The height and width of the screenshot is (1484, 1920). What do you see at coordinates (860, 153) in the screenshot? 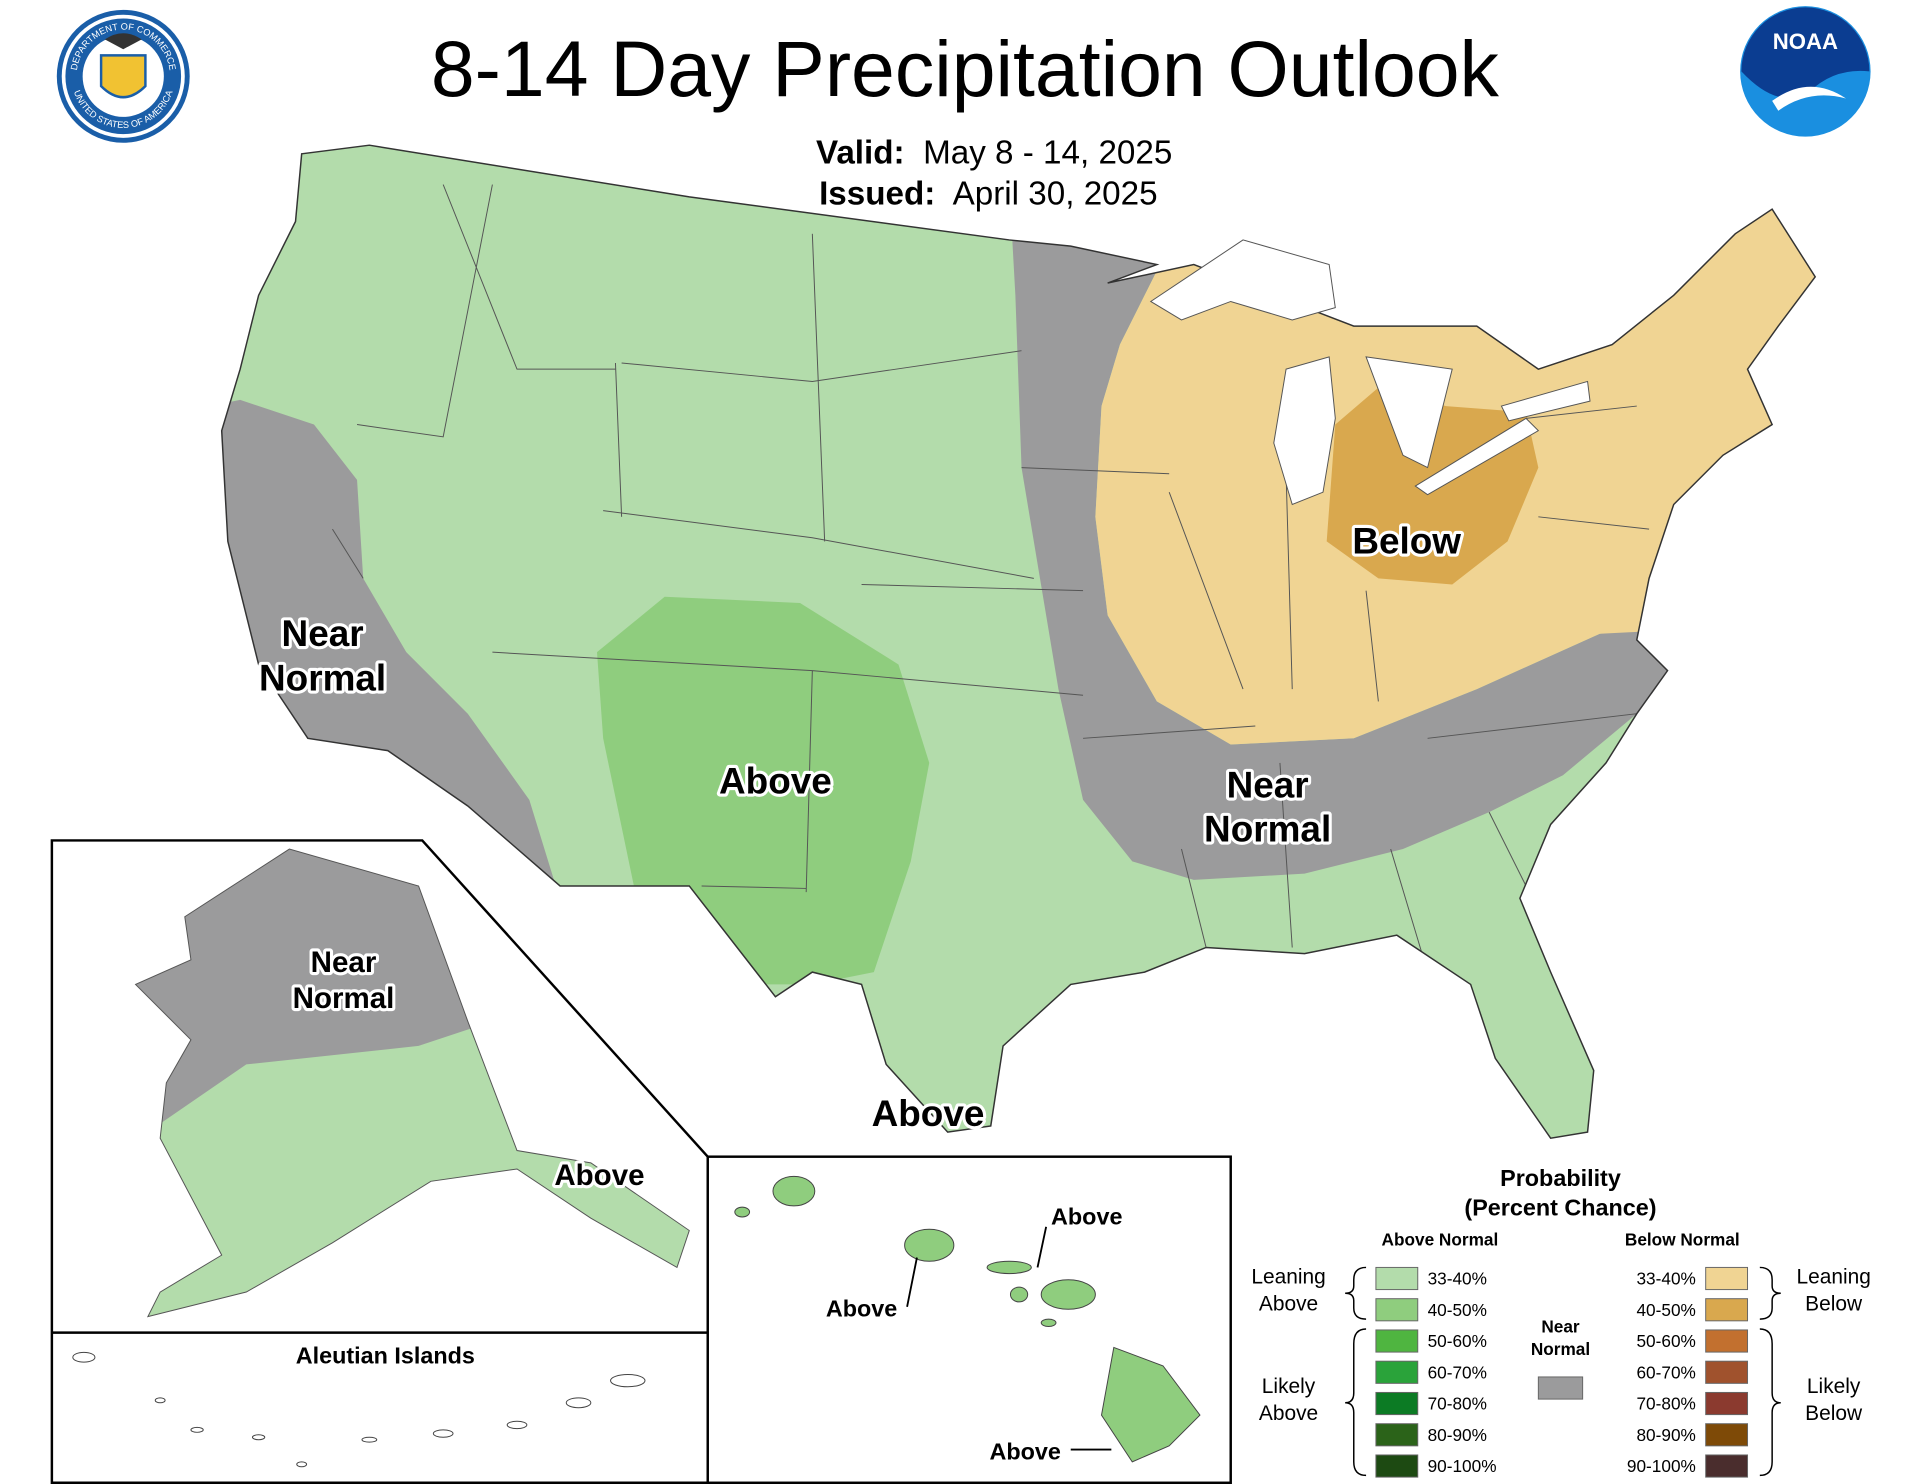
I see `valid-label: Valid:` at bounding box center [860, 153].